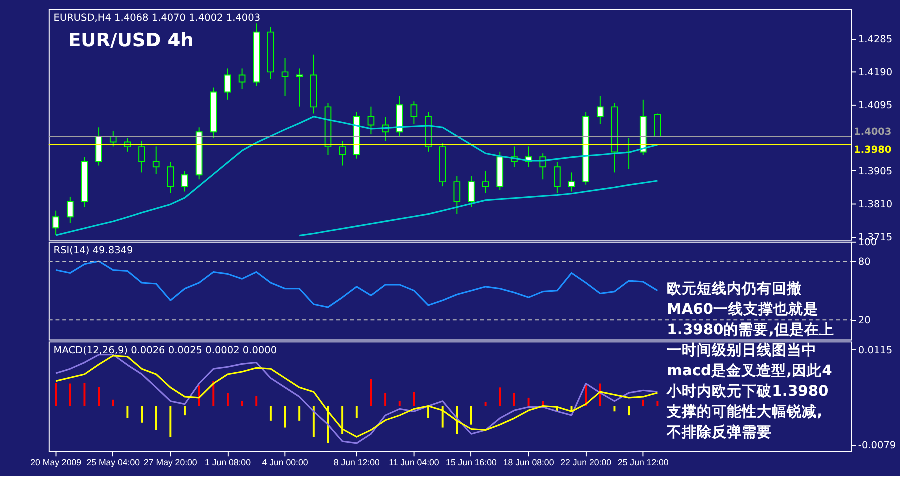  I want to click on annotation: 不排除反弹需要, so click(719, 433).